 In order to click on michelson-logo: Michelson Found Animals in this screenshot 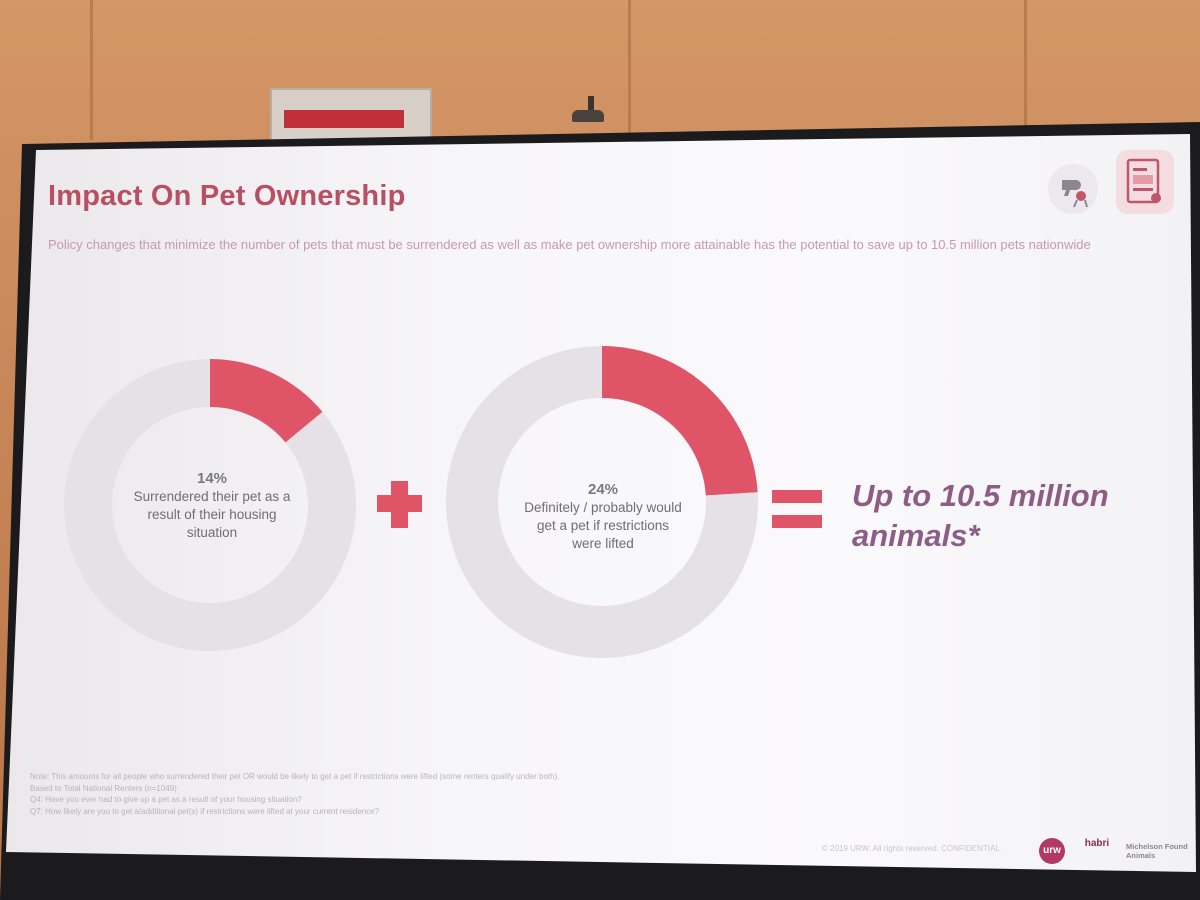, I will do `click(1157, 851)`.